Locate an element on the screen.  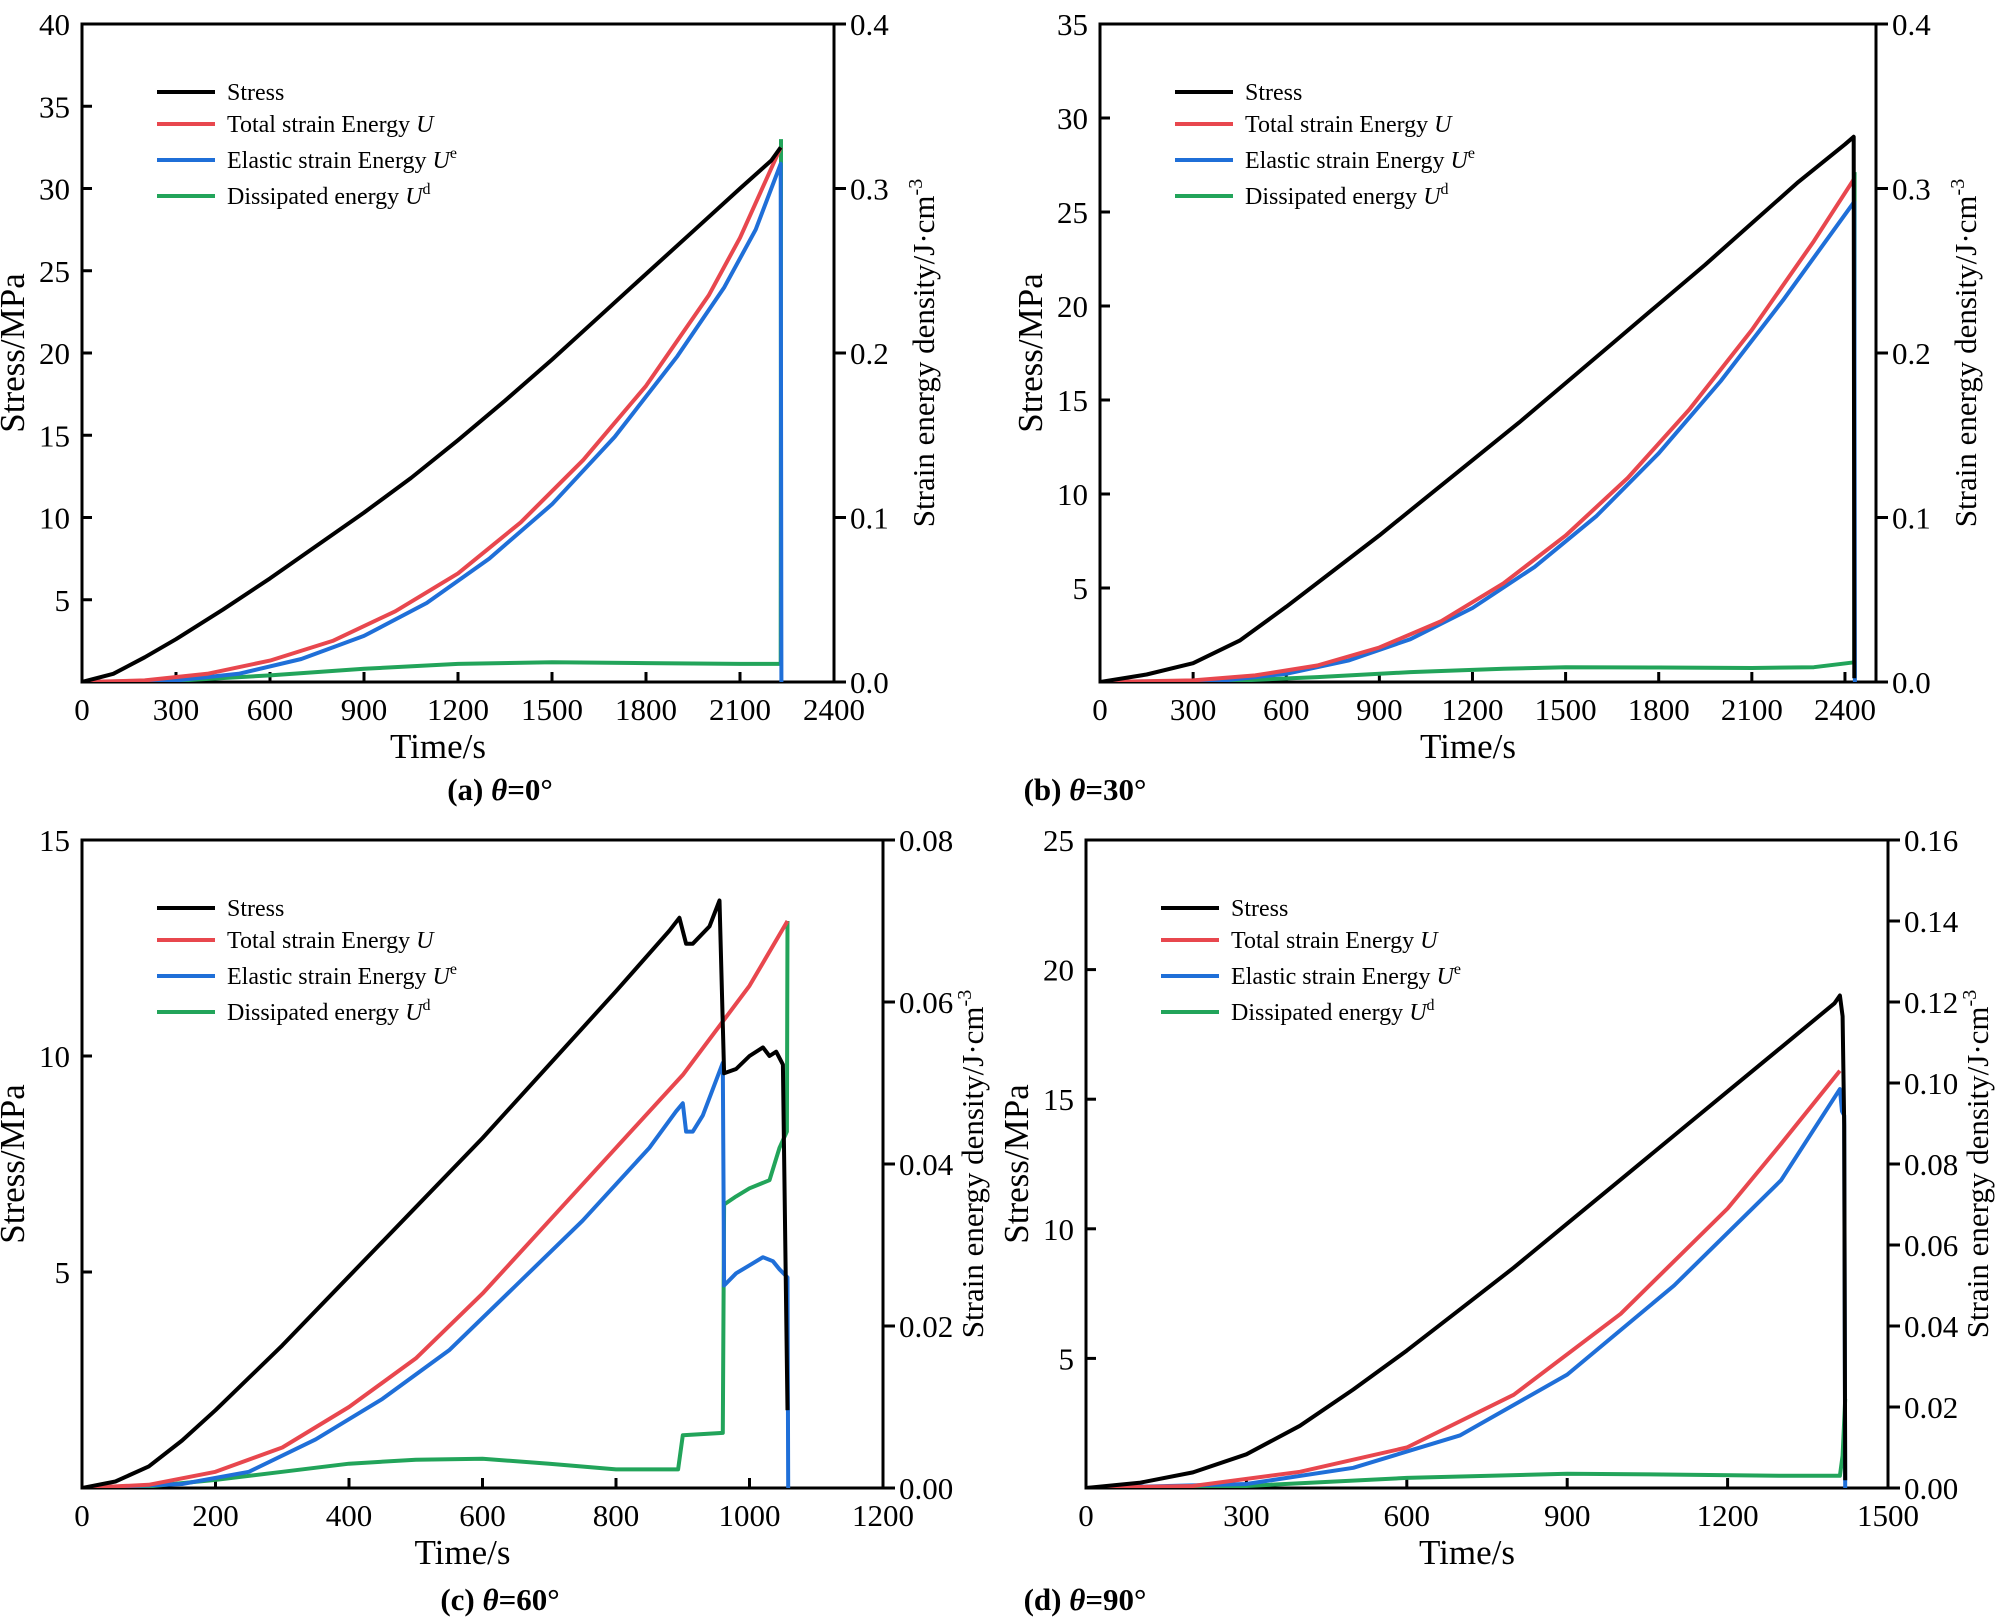
panel-a-y2-axis-title-sup: -3 is located at coordinates (916, 187).